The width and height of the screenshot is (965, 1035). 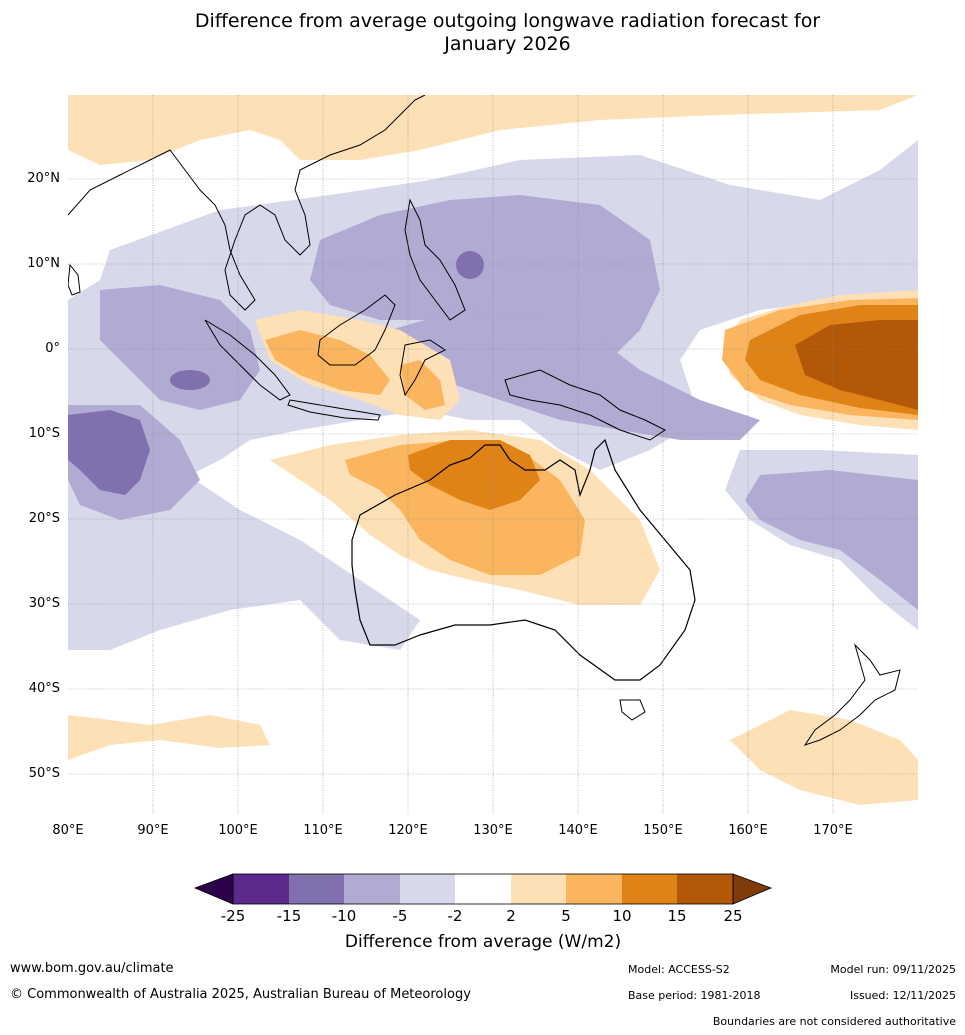 What do you see at coordinates (180, 347) in the screenshot?
I see `anomaly-region-medium-purple-indian` at bounding box center [180, 347].